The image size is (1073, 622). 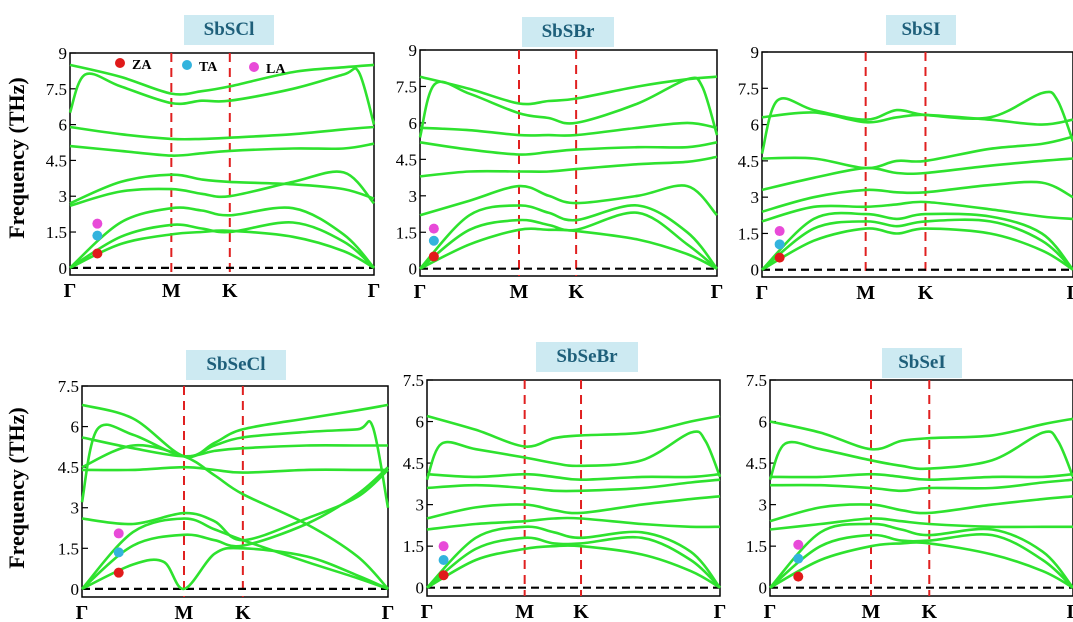 I want to click on panel-sbsi: 0 1.5 3 4.5 6 7.5 9 Γ M K Γ, so click(x=905, y=173).